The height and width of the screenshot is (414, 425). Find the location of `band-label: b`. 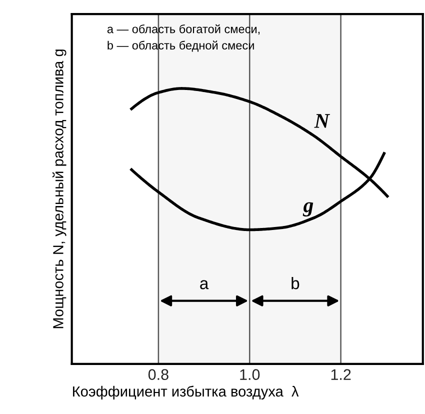

band-label: b is located at coordinates (296, 283).